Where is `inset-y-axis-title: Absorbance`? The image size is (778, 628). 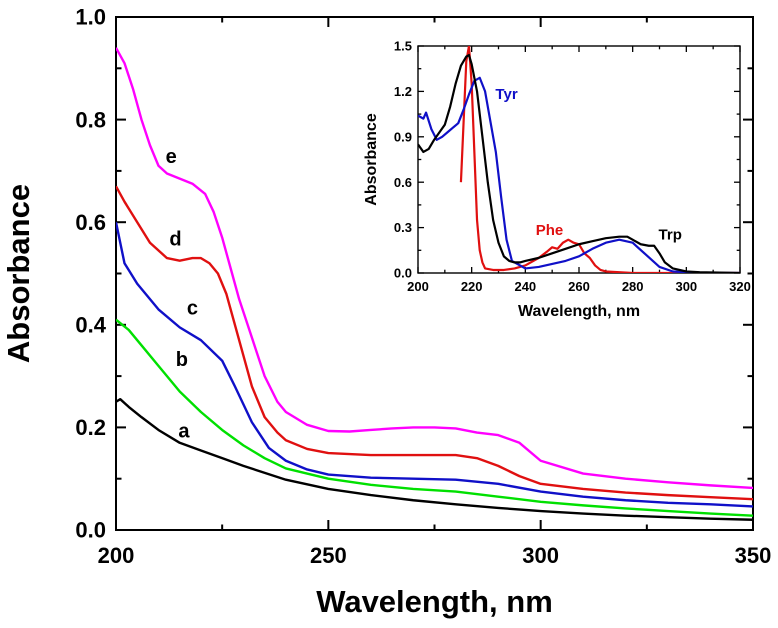 inset-y-axis-title: Absorbance is located at coordinates (371, 159).